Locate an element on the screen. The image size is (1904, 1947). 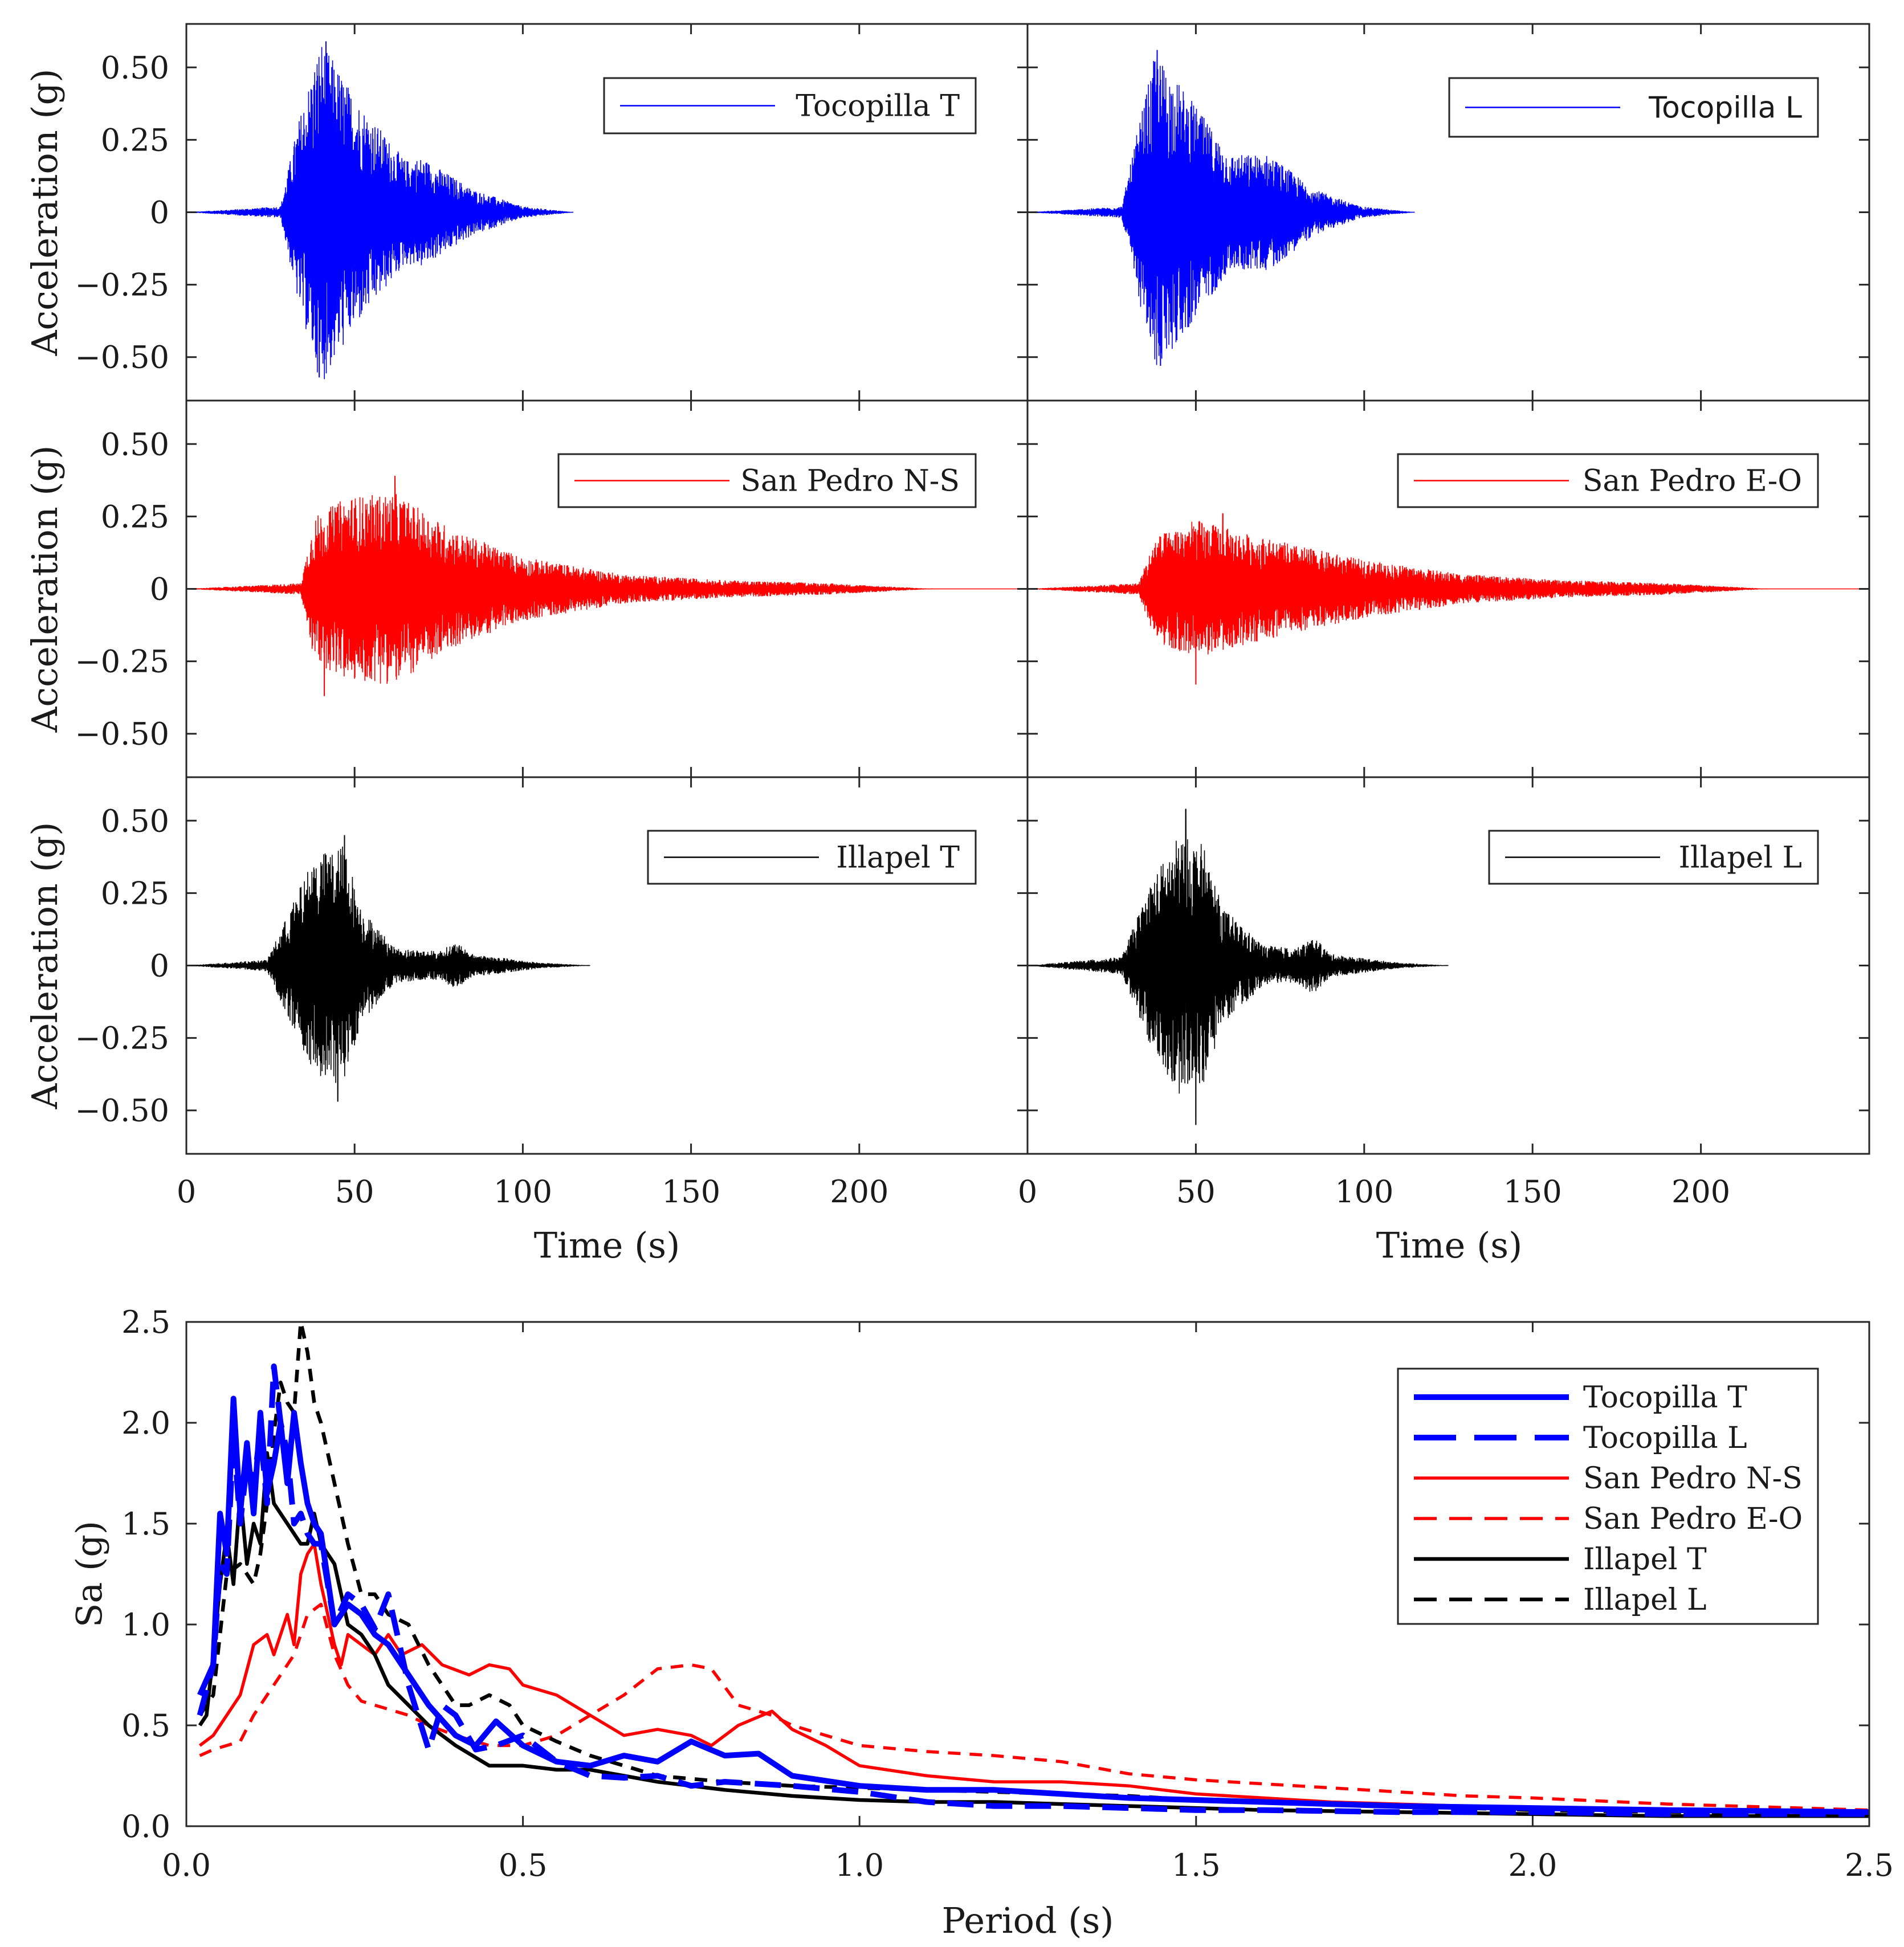
series-line-san-pedro-n-s is located at coordinates (1033, 1679).